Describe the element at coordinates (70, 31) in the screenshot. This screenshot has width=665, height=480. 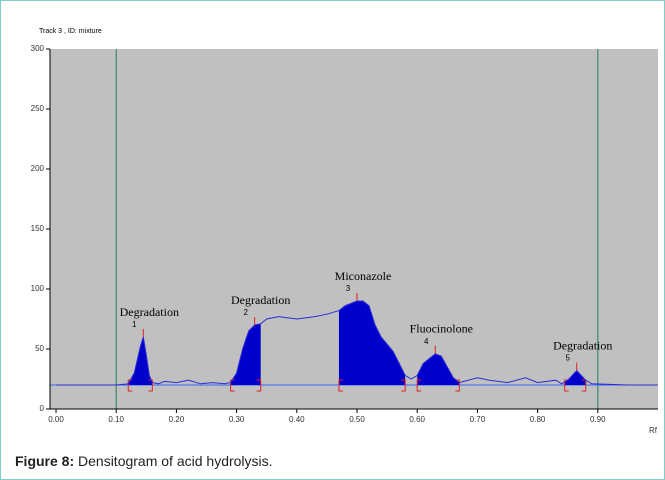
I see `chart-header: Track 3 , ID: mixture` at that location.